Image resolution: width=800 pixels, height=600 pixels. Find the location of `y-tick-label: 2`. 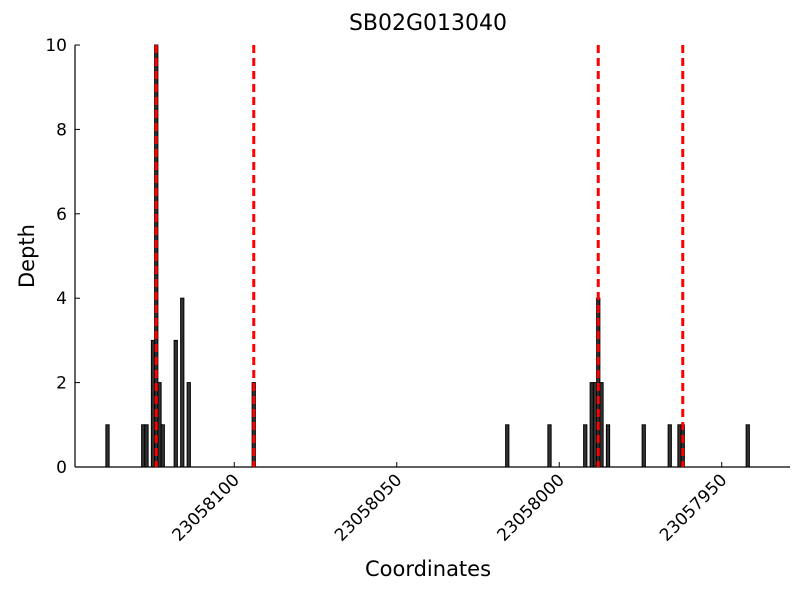

y-tick-label: 2 is located at coordinates (61, 384).